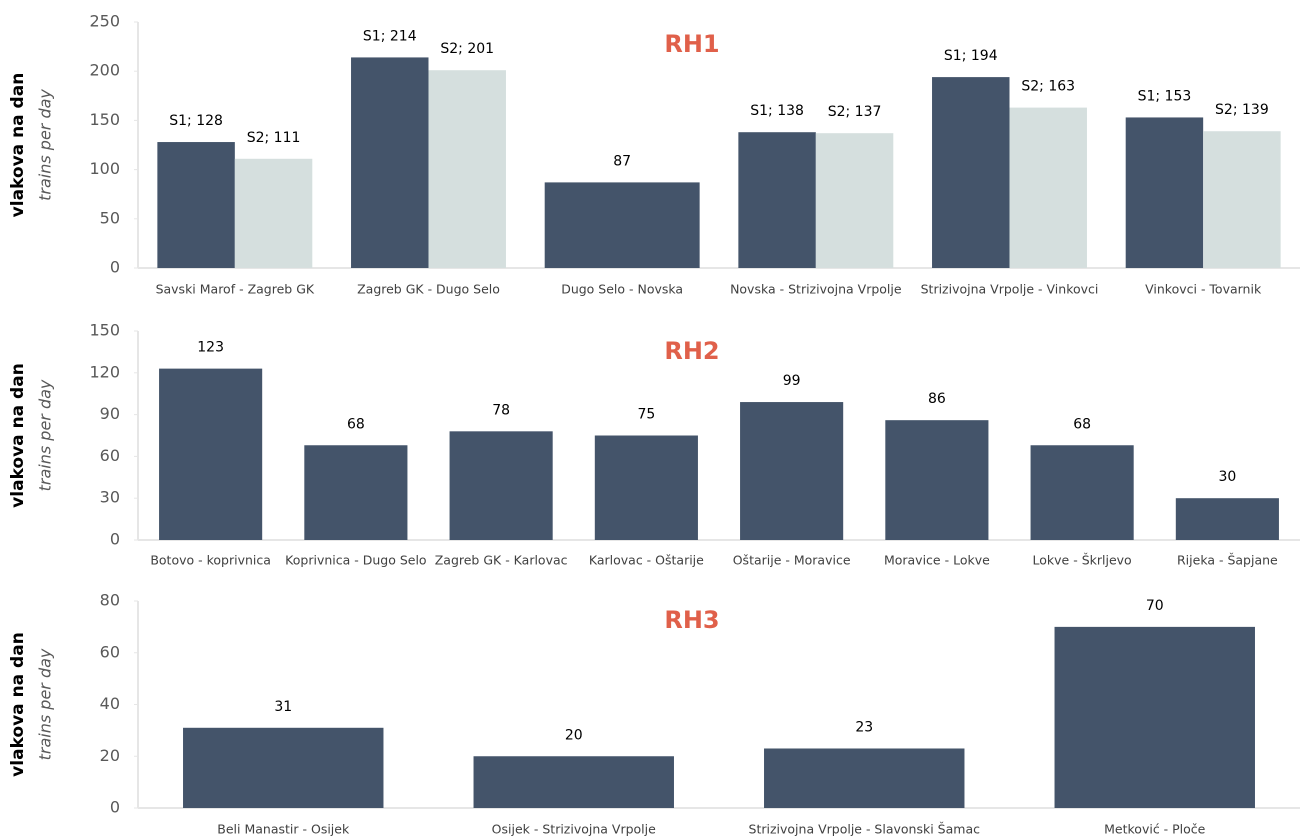 The height and width of the screenshot is (840, 1305). I want to click on x-tick-label: Osijek - Strizivojna Vrpolje, so click(574, 829).